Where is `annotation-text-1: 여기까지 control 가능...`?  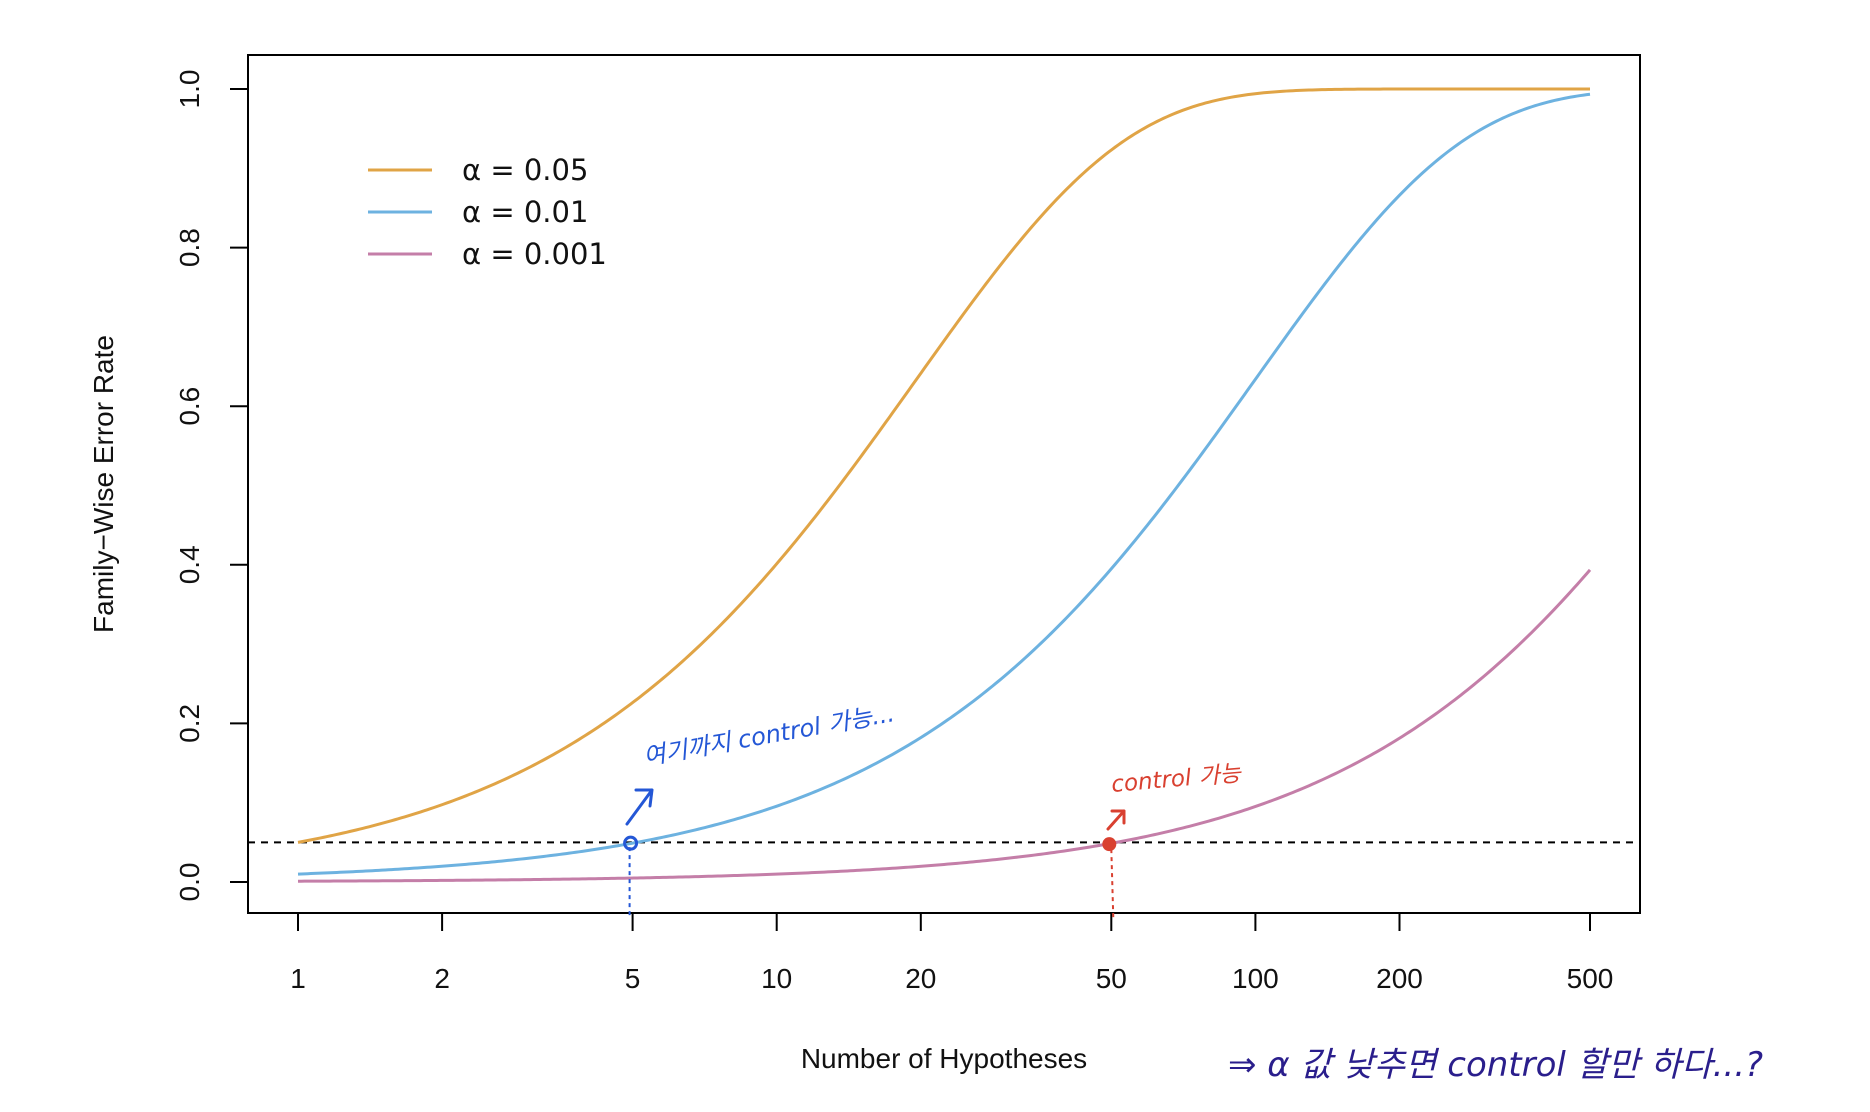
annotation-text-1: 여기까지 control 가능... is located at coordinates (768, 735).